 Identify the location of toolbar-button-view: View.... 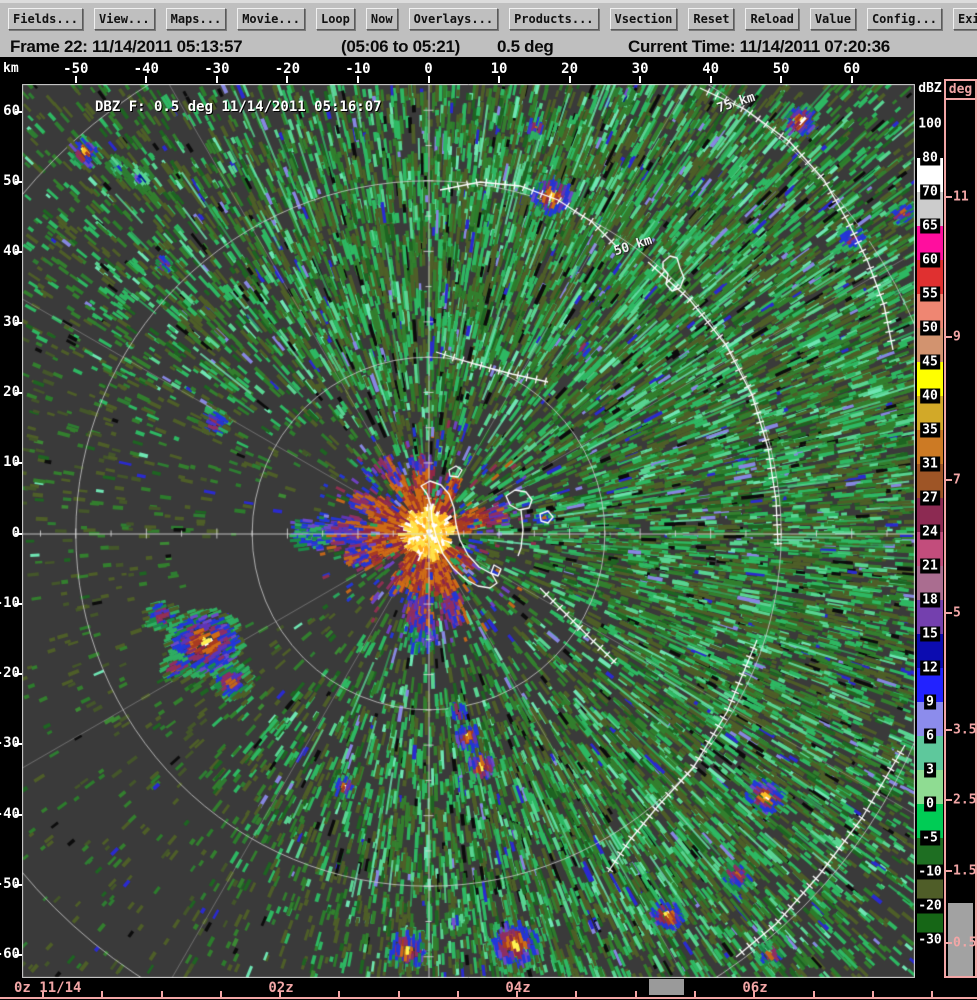
(124, 19).